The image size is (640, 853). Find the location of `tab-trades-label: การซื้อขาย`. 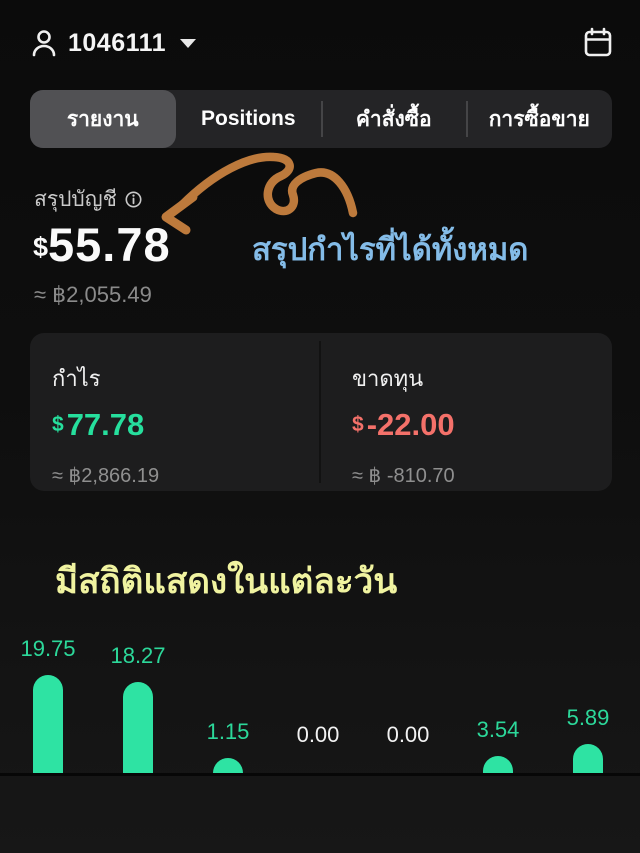

tab-trades-label: การซื้อขาย is located at coordinates (539, 119).